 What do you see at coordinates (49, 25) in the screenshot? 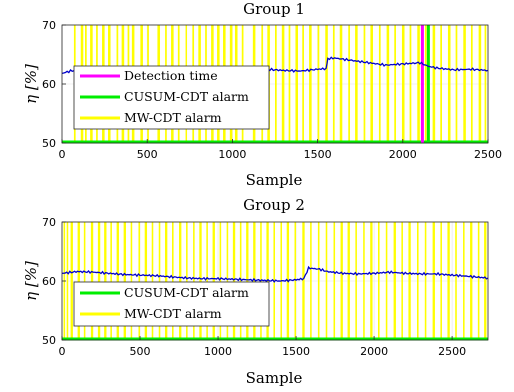
I see `chart-1-y-tick-label: 70` at bounding box center [49, 25].